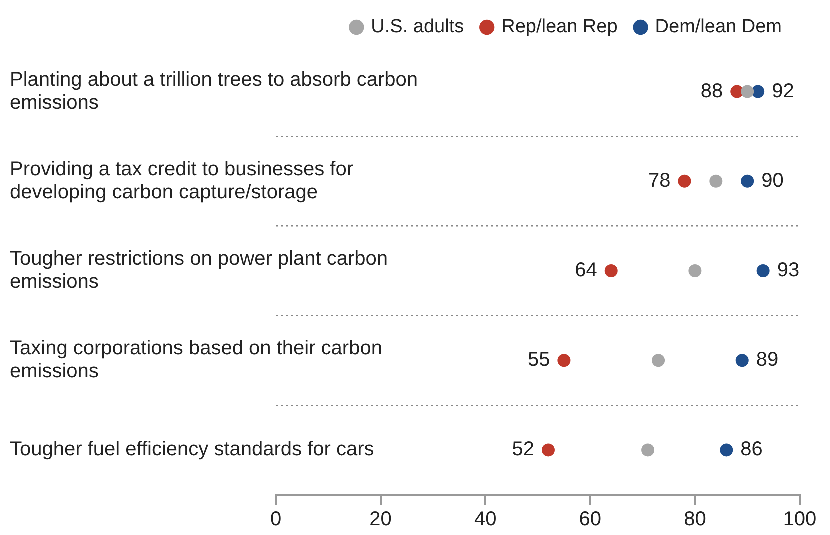  What do you see at coordinates (560, 27) in the screenshot?
I see `legend-label: Rep/lean Rep` at bounding box center [560, 27].